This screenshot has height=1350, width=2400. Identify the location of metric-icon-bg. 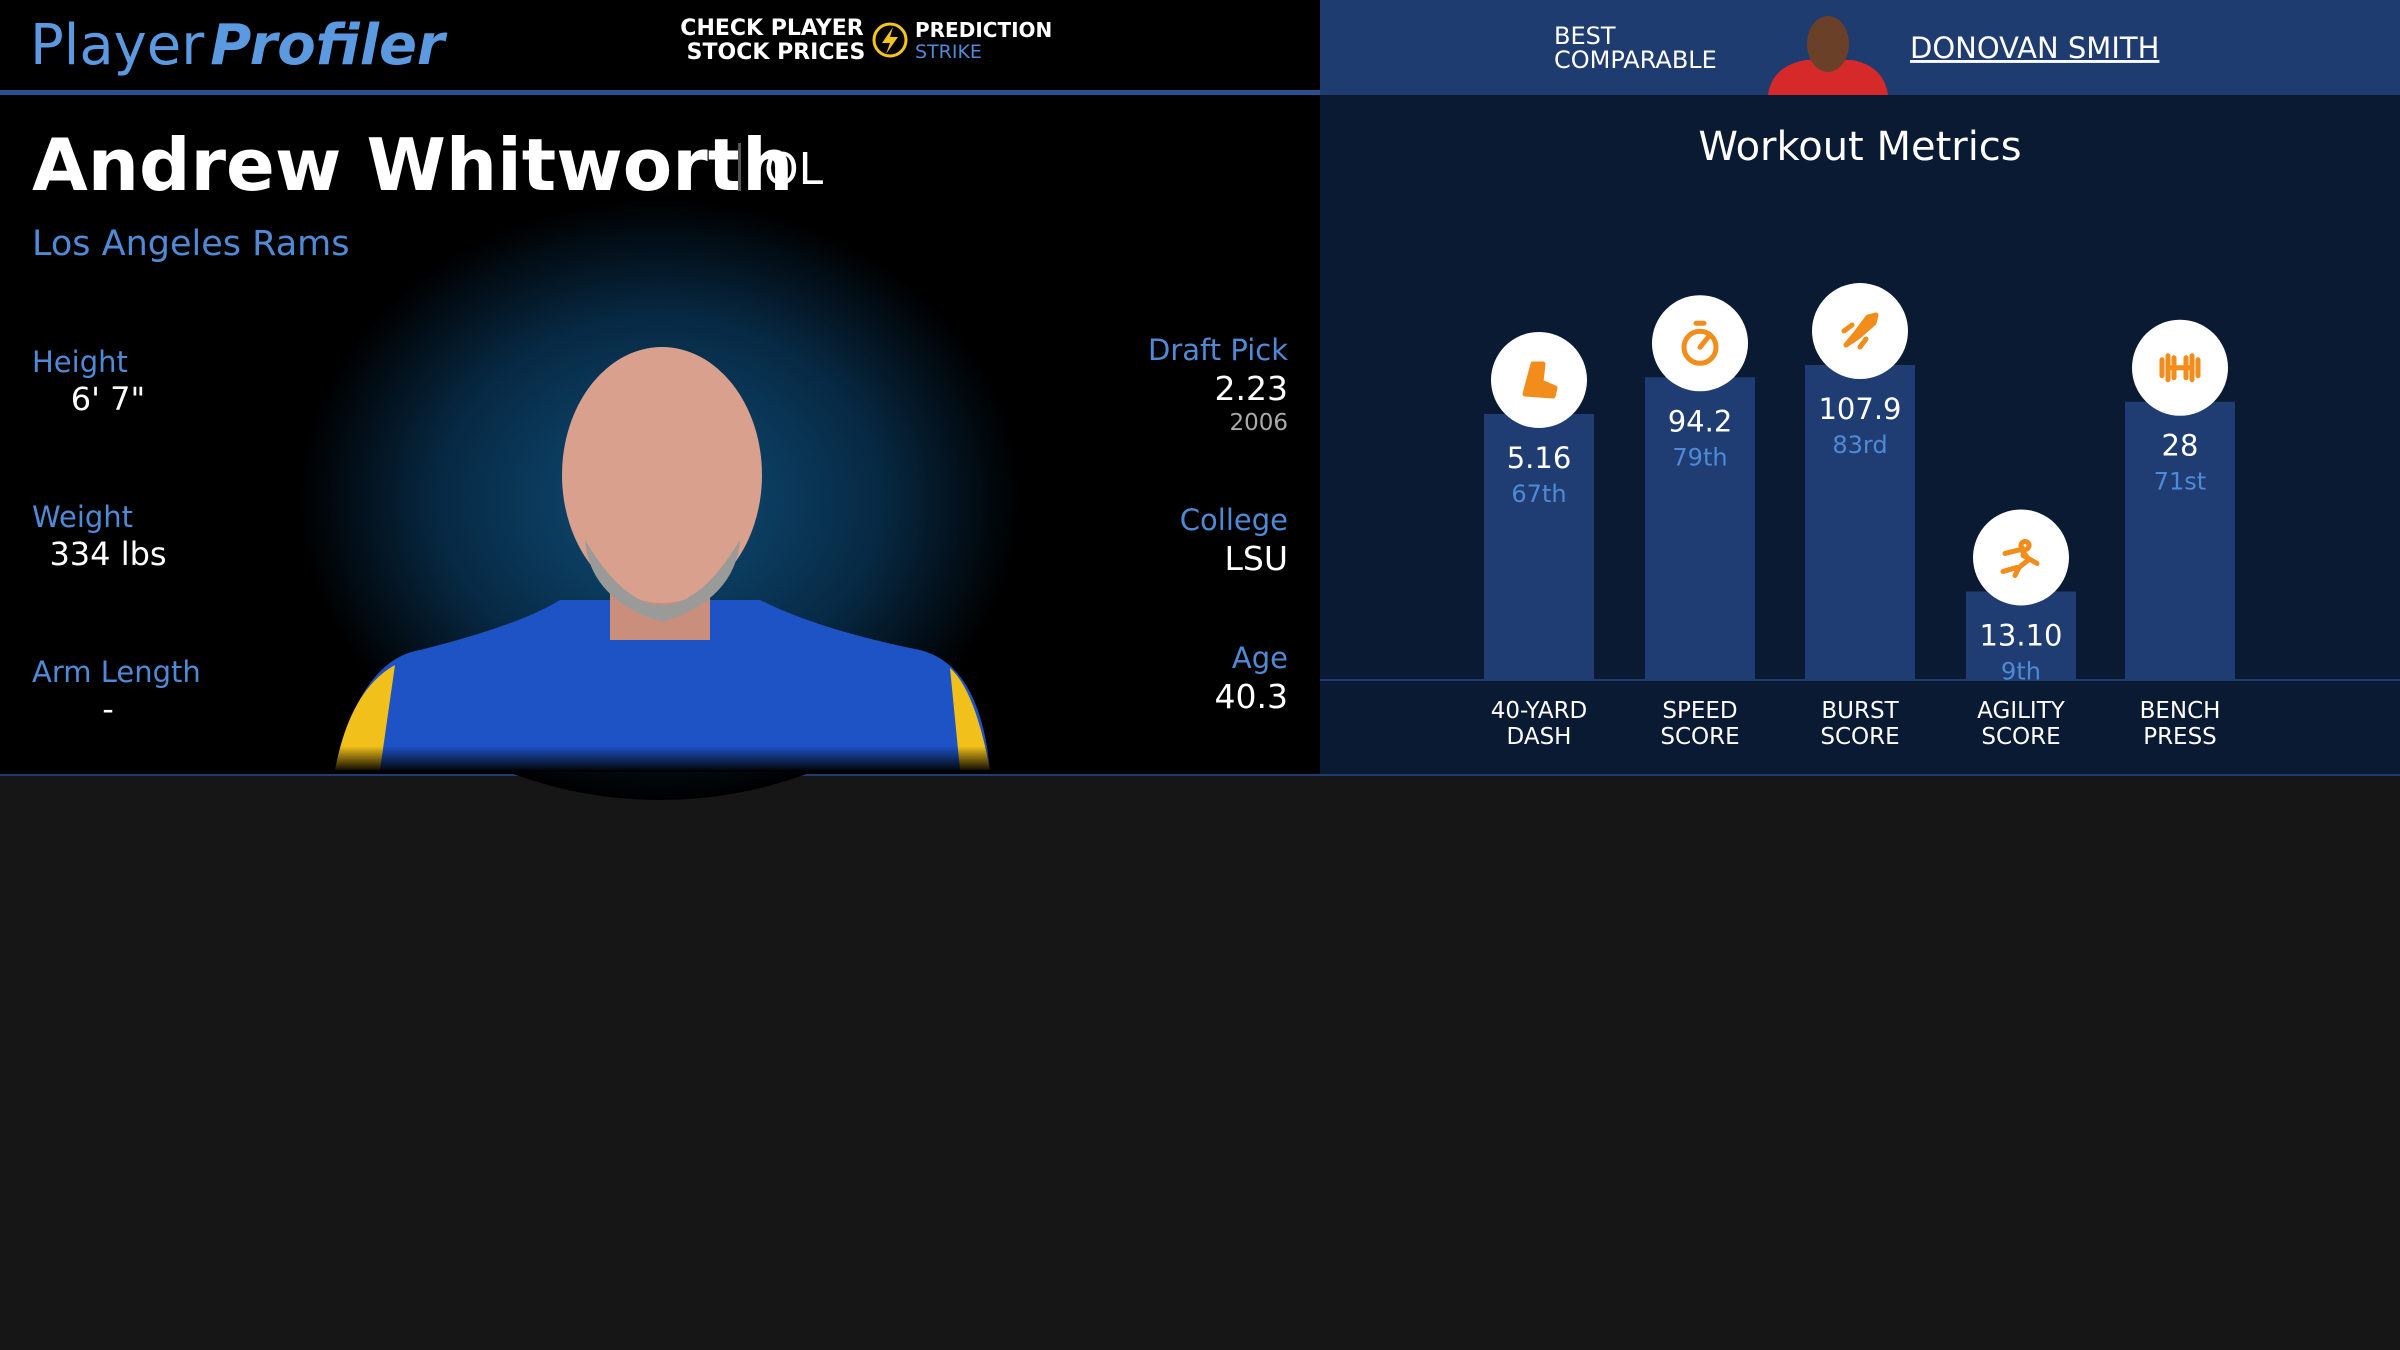
(2021, 557).